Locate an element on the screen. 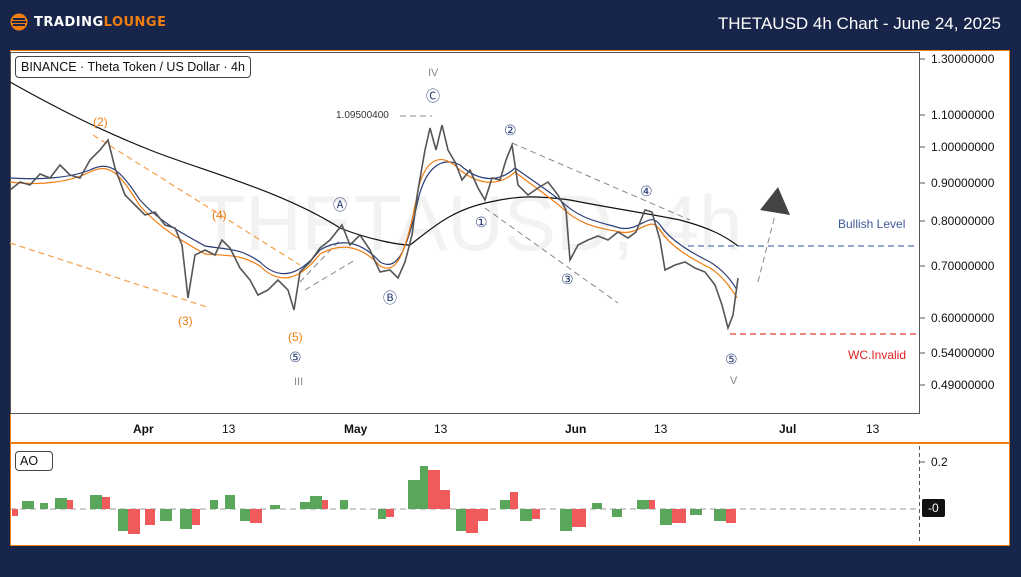 Image resolution: width=1021 pixels, height=577 pixels. y-tick: 0.54000000 is located at coordinates (963, 353).